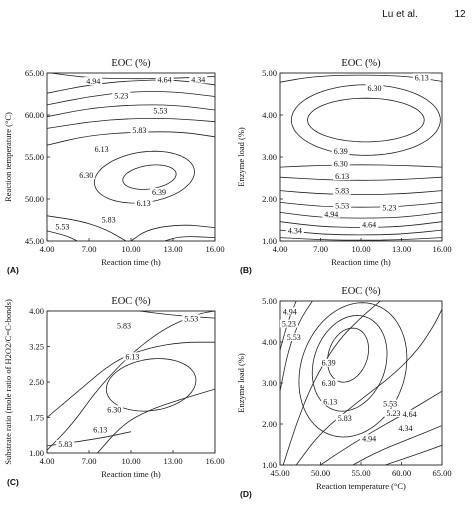  What do you see at coordinates (269, 157) in the screenshot?
I see `y-tick-label: 3.00` at bounding box center [269, 157].